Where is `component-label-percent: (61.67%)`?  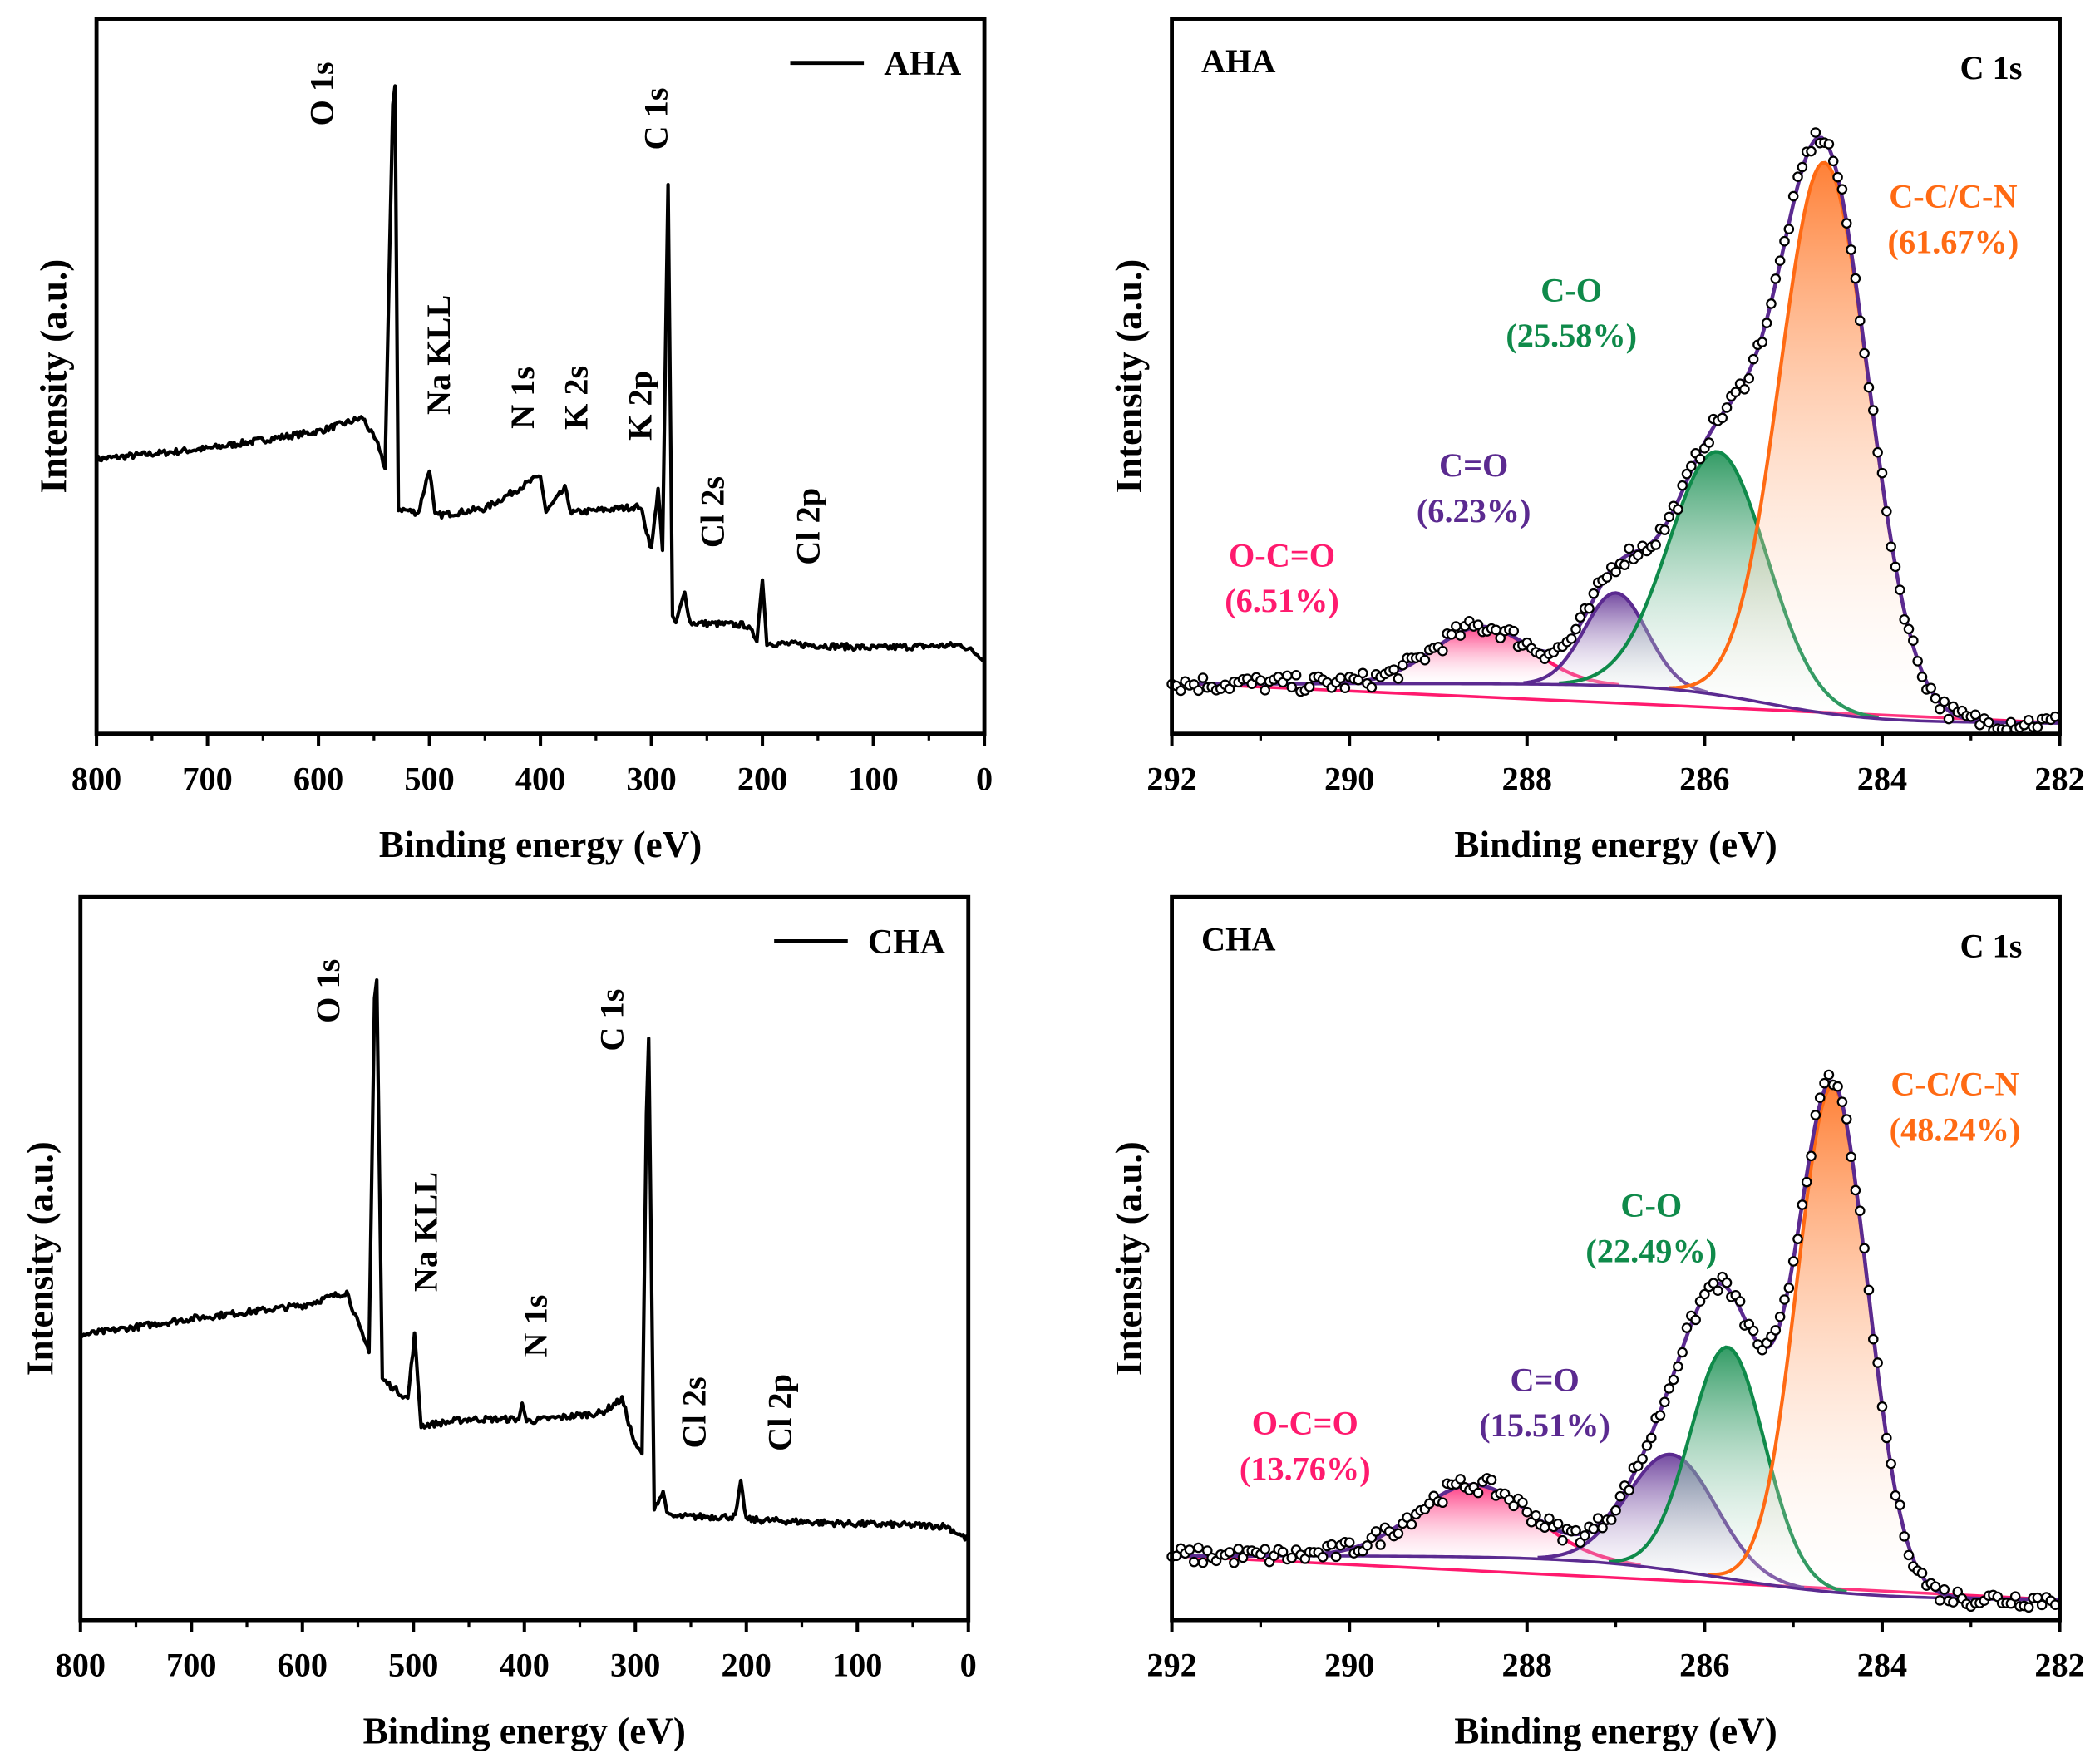 component-label-percent: (61.67%) is located at coordinates (1953, 241).